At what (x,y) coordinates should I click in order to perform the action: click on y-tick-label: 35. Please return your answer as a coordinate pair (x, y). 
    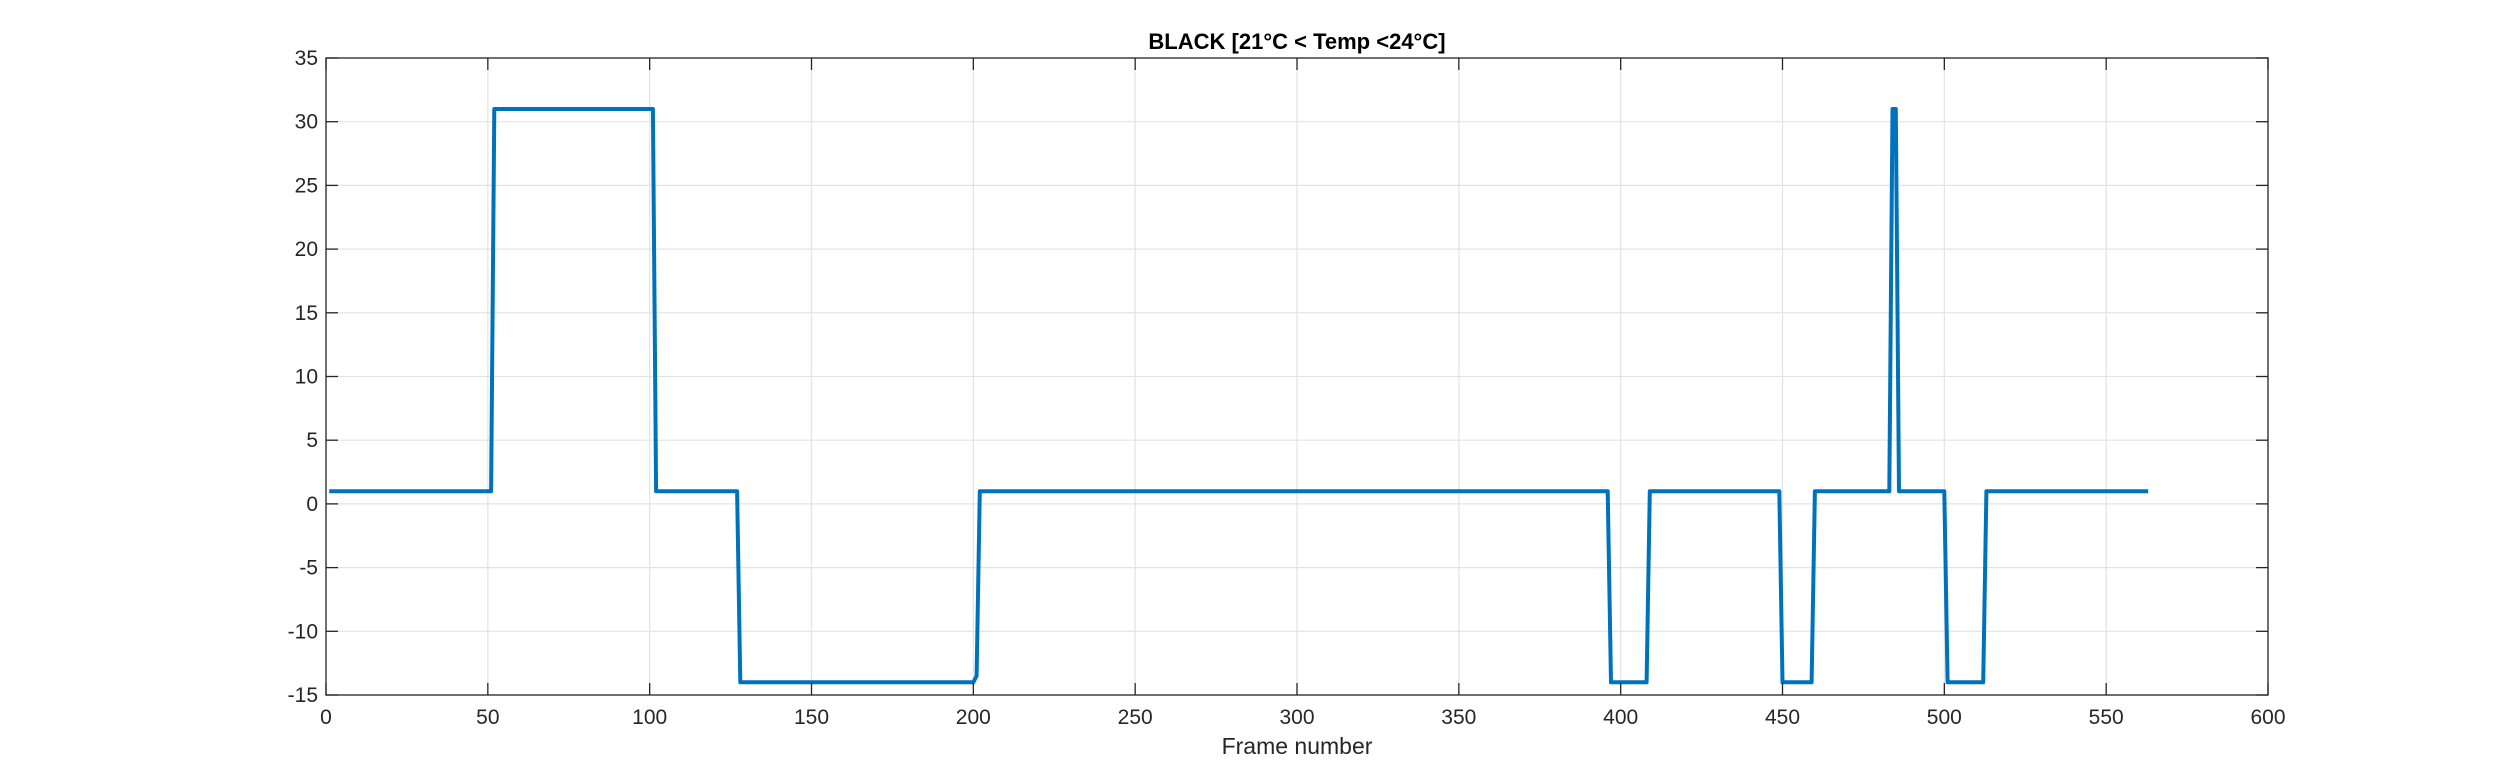
    Looking at the image, I should click on (306, 58).